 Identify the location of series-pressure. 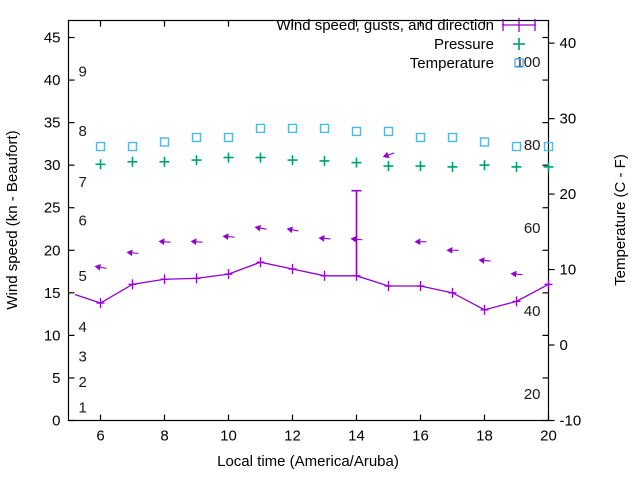
(324, 162).